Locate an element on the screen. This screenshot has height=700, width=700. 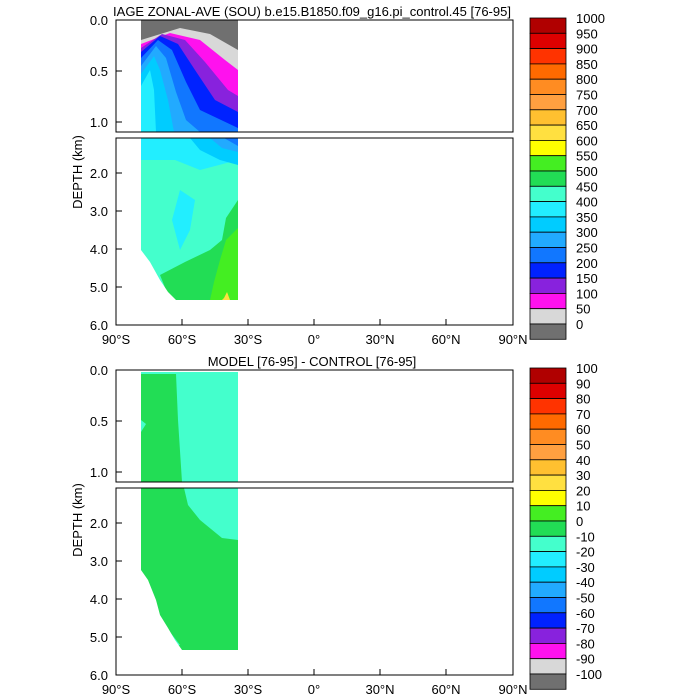
colorbar-label: 30 is located at coordinates (583, 475).